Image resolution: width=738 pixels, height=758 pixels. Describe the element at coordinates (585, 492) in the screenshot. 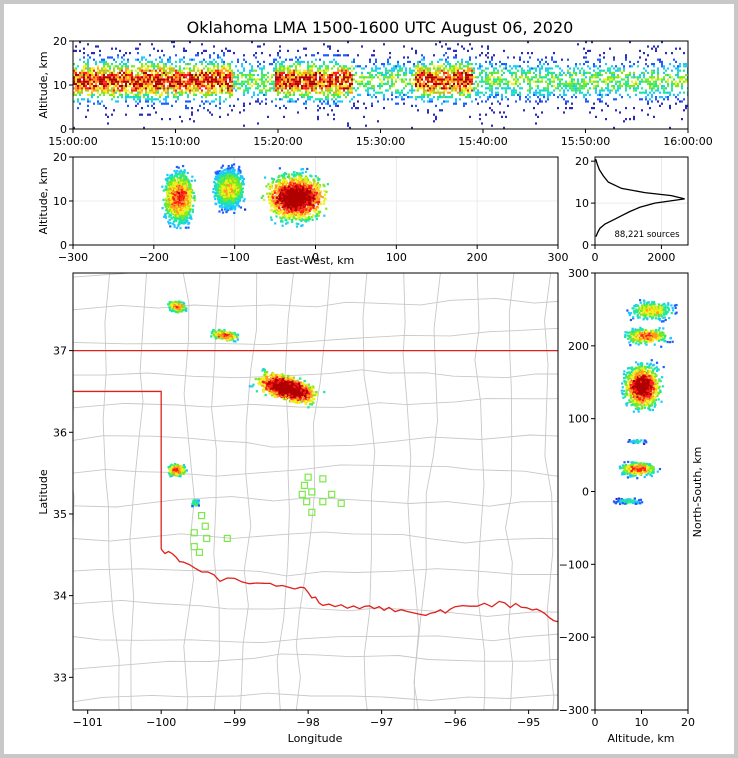

I see `north-south-y-tick-label: 0` at that location.